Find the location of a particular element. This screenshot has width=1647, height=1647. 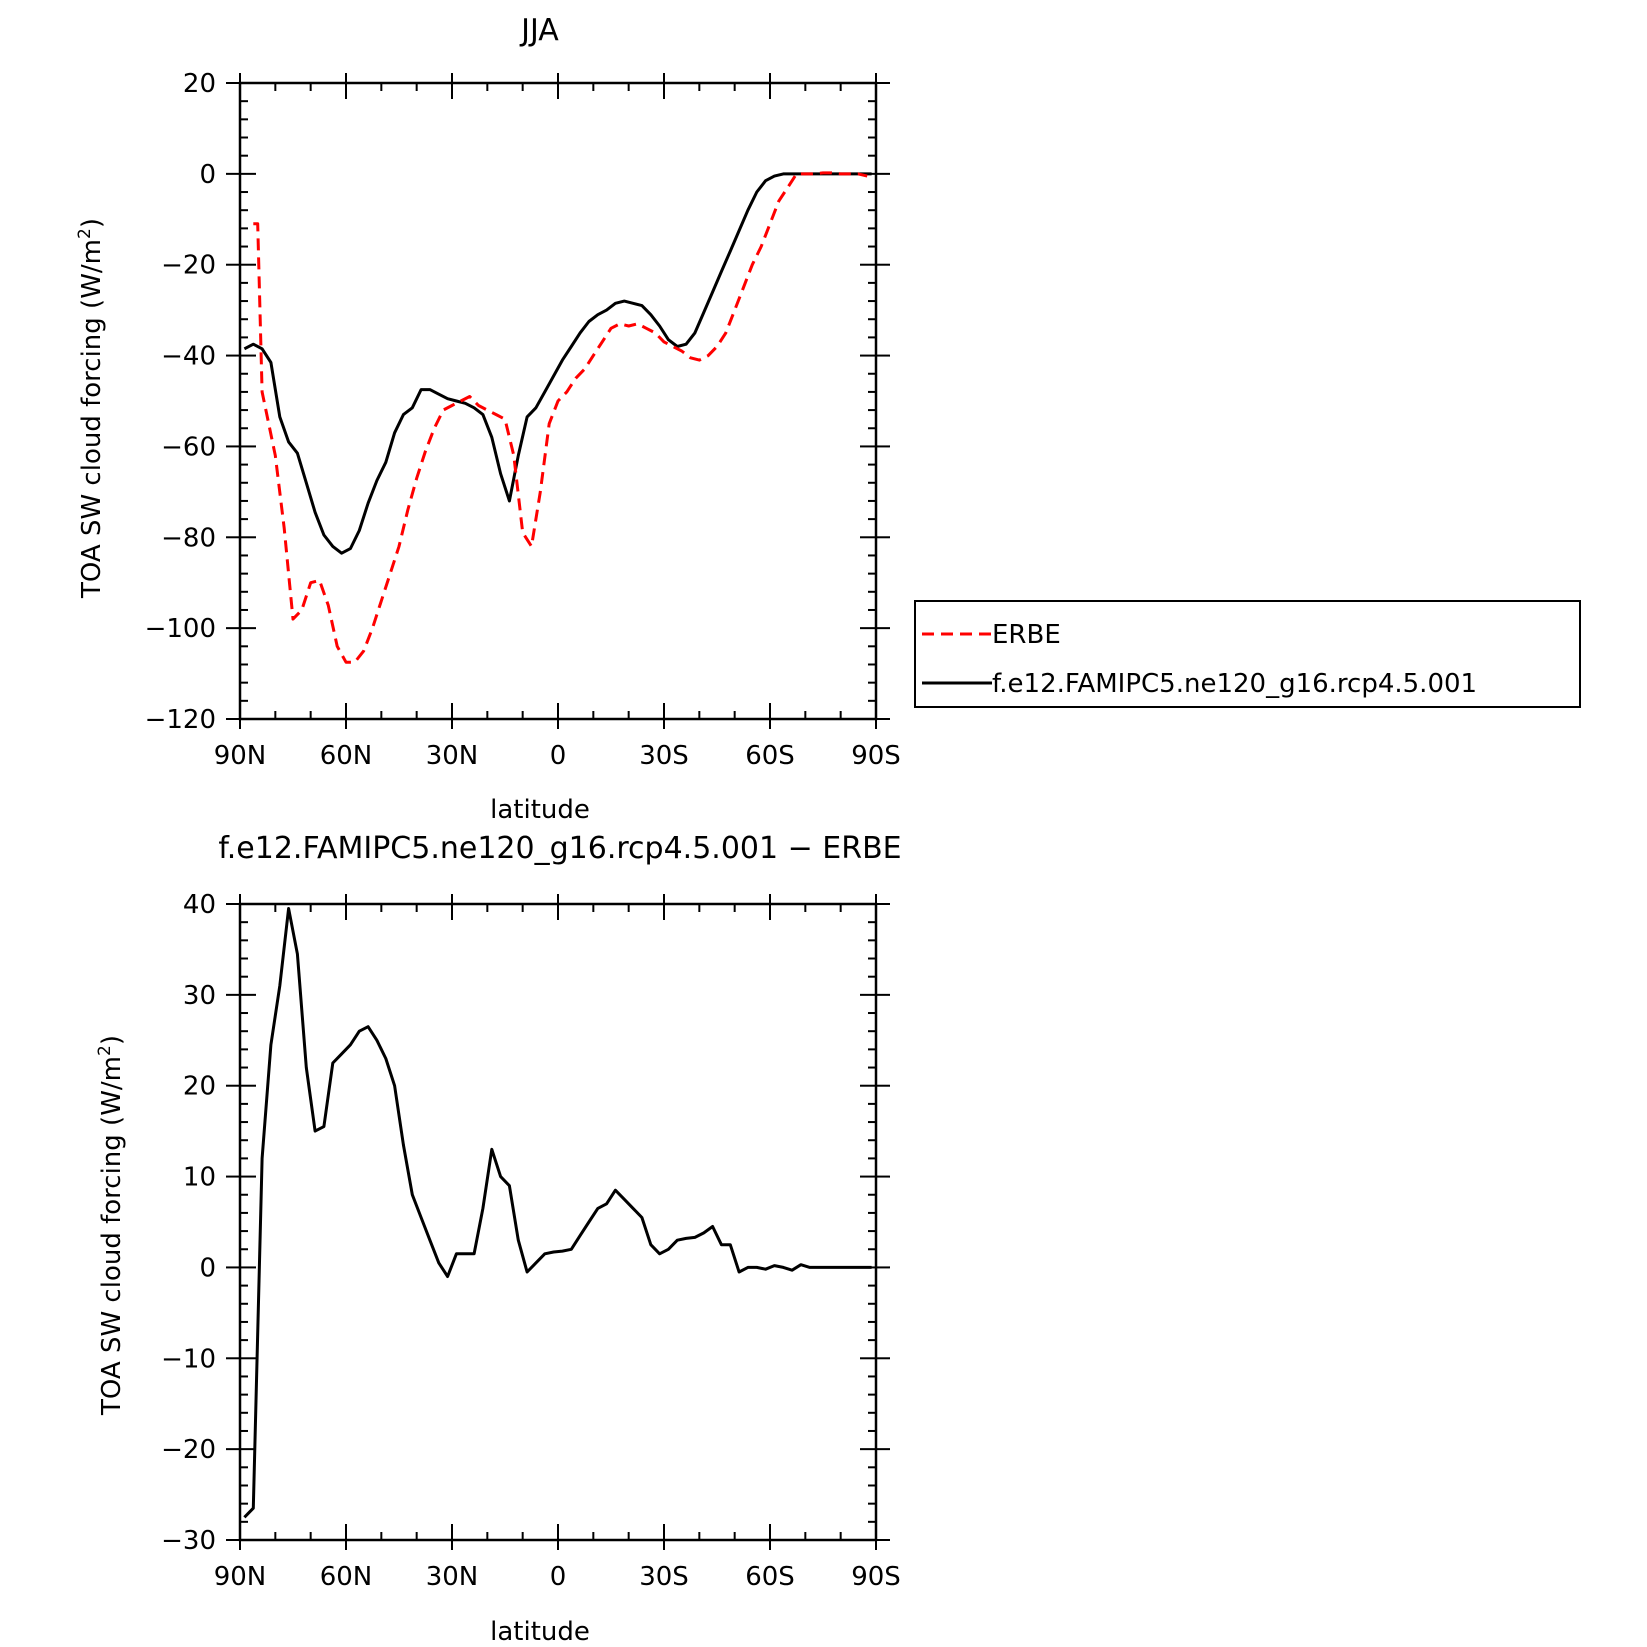

bottom-y-axis-label: TOA SW cloud forcing (W/m2) is located at coordinates (111, 1225).